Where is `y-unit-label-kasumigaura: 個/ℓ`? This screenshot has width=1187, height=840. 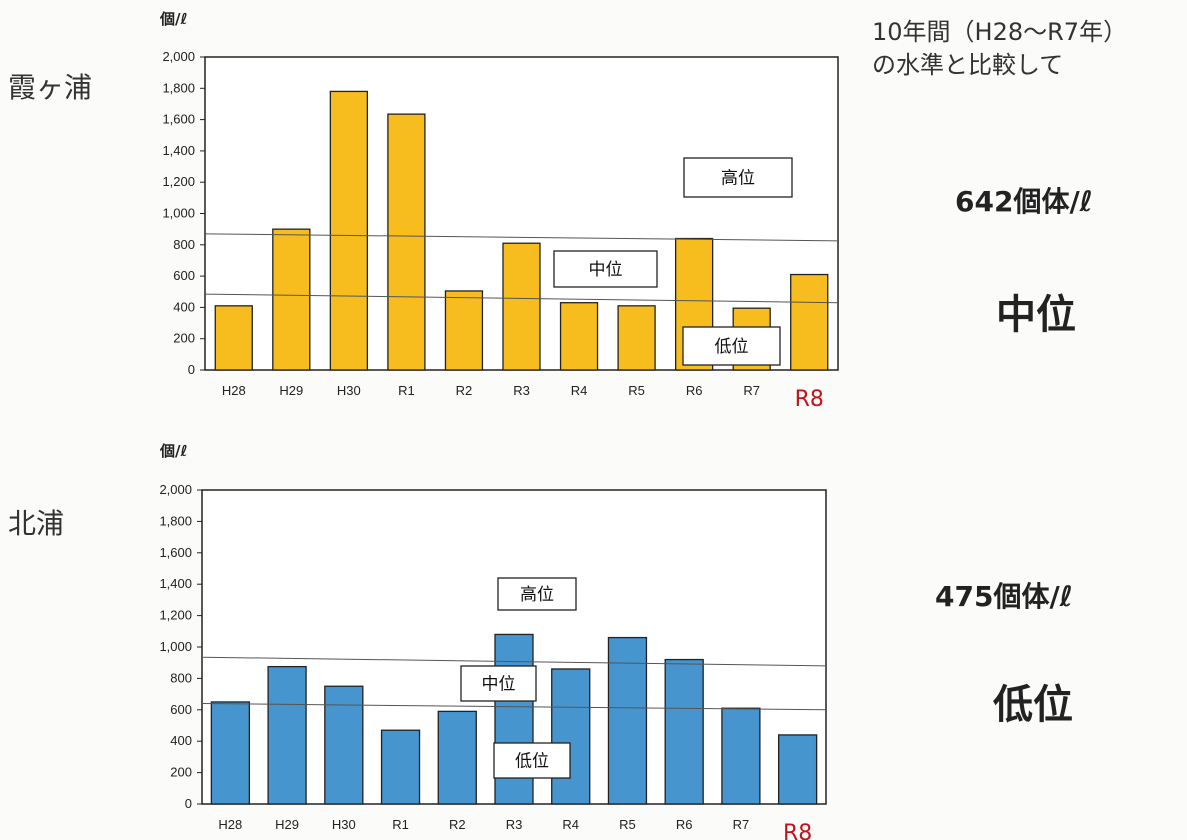
y-unit-label-kasumigaura: 個/ℓ is located at coordinates (174, 19).